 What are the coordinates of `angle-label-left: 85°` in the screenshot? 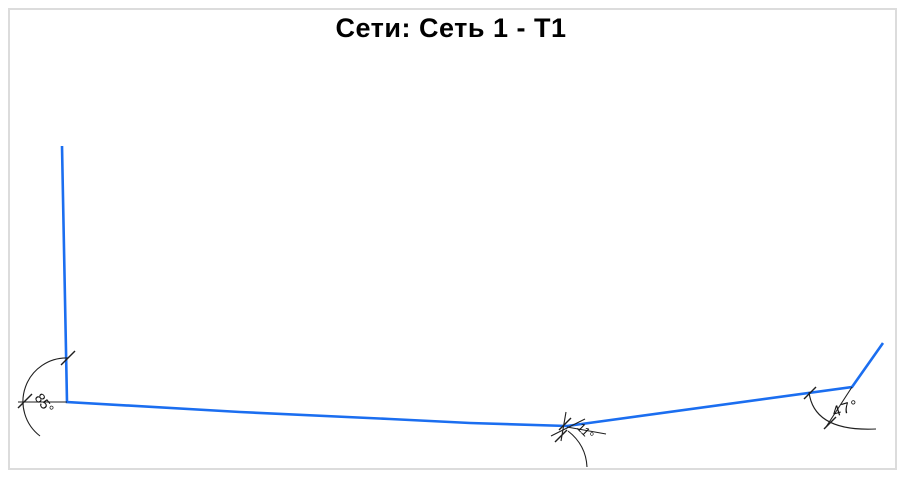 It's located at (45, 403).